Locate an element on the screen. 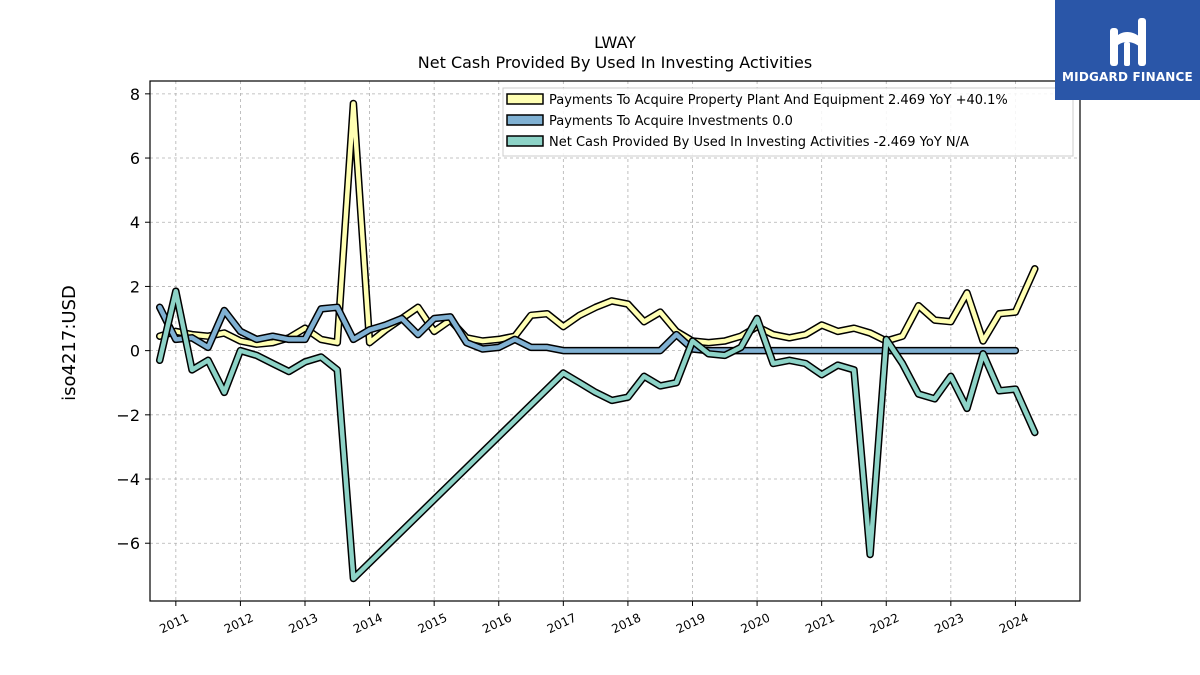 The height and width of the screenshot is (675, 1200). x-tick-label: 2022 is located at coordinates (885, 624).